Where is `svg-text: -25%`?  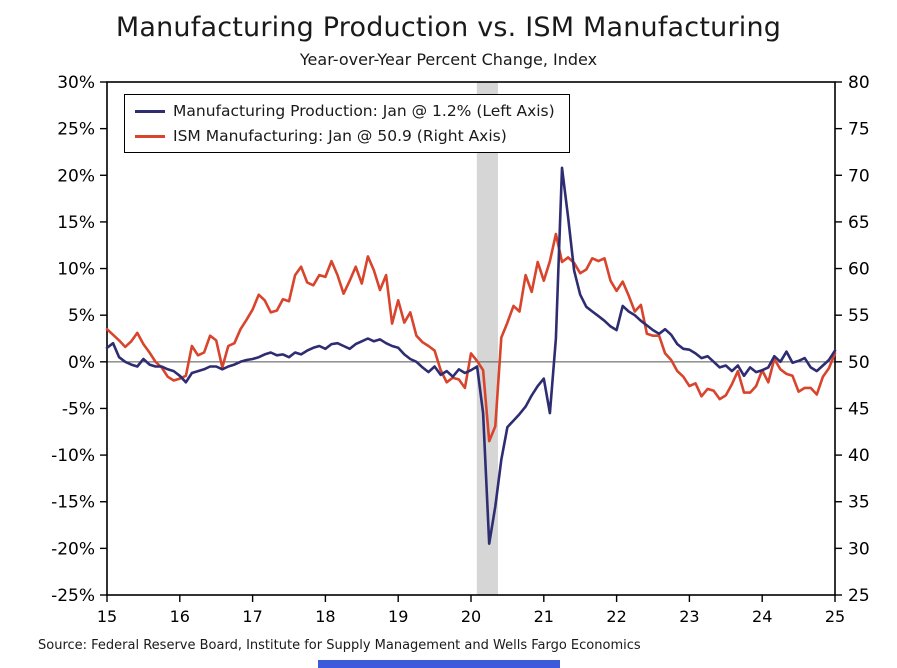 svg-text: -25% is located at coordinates (73, 596).